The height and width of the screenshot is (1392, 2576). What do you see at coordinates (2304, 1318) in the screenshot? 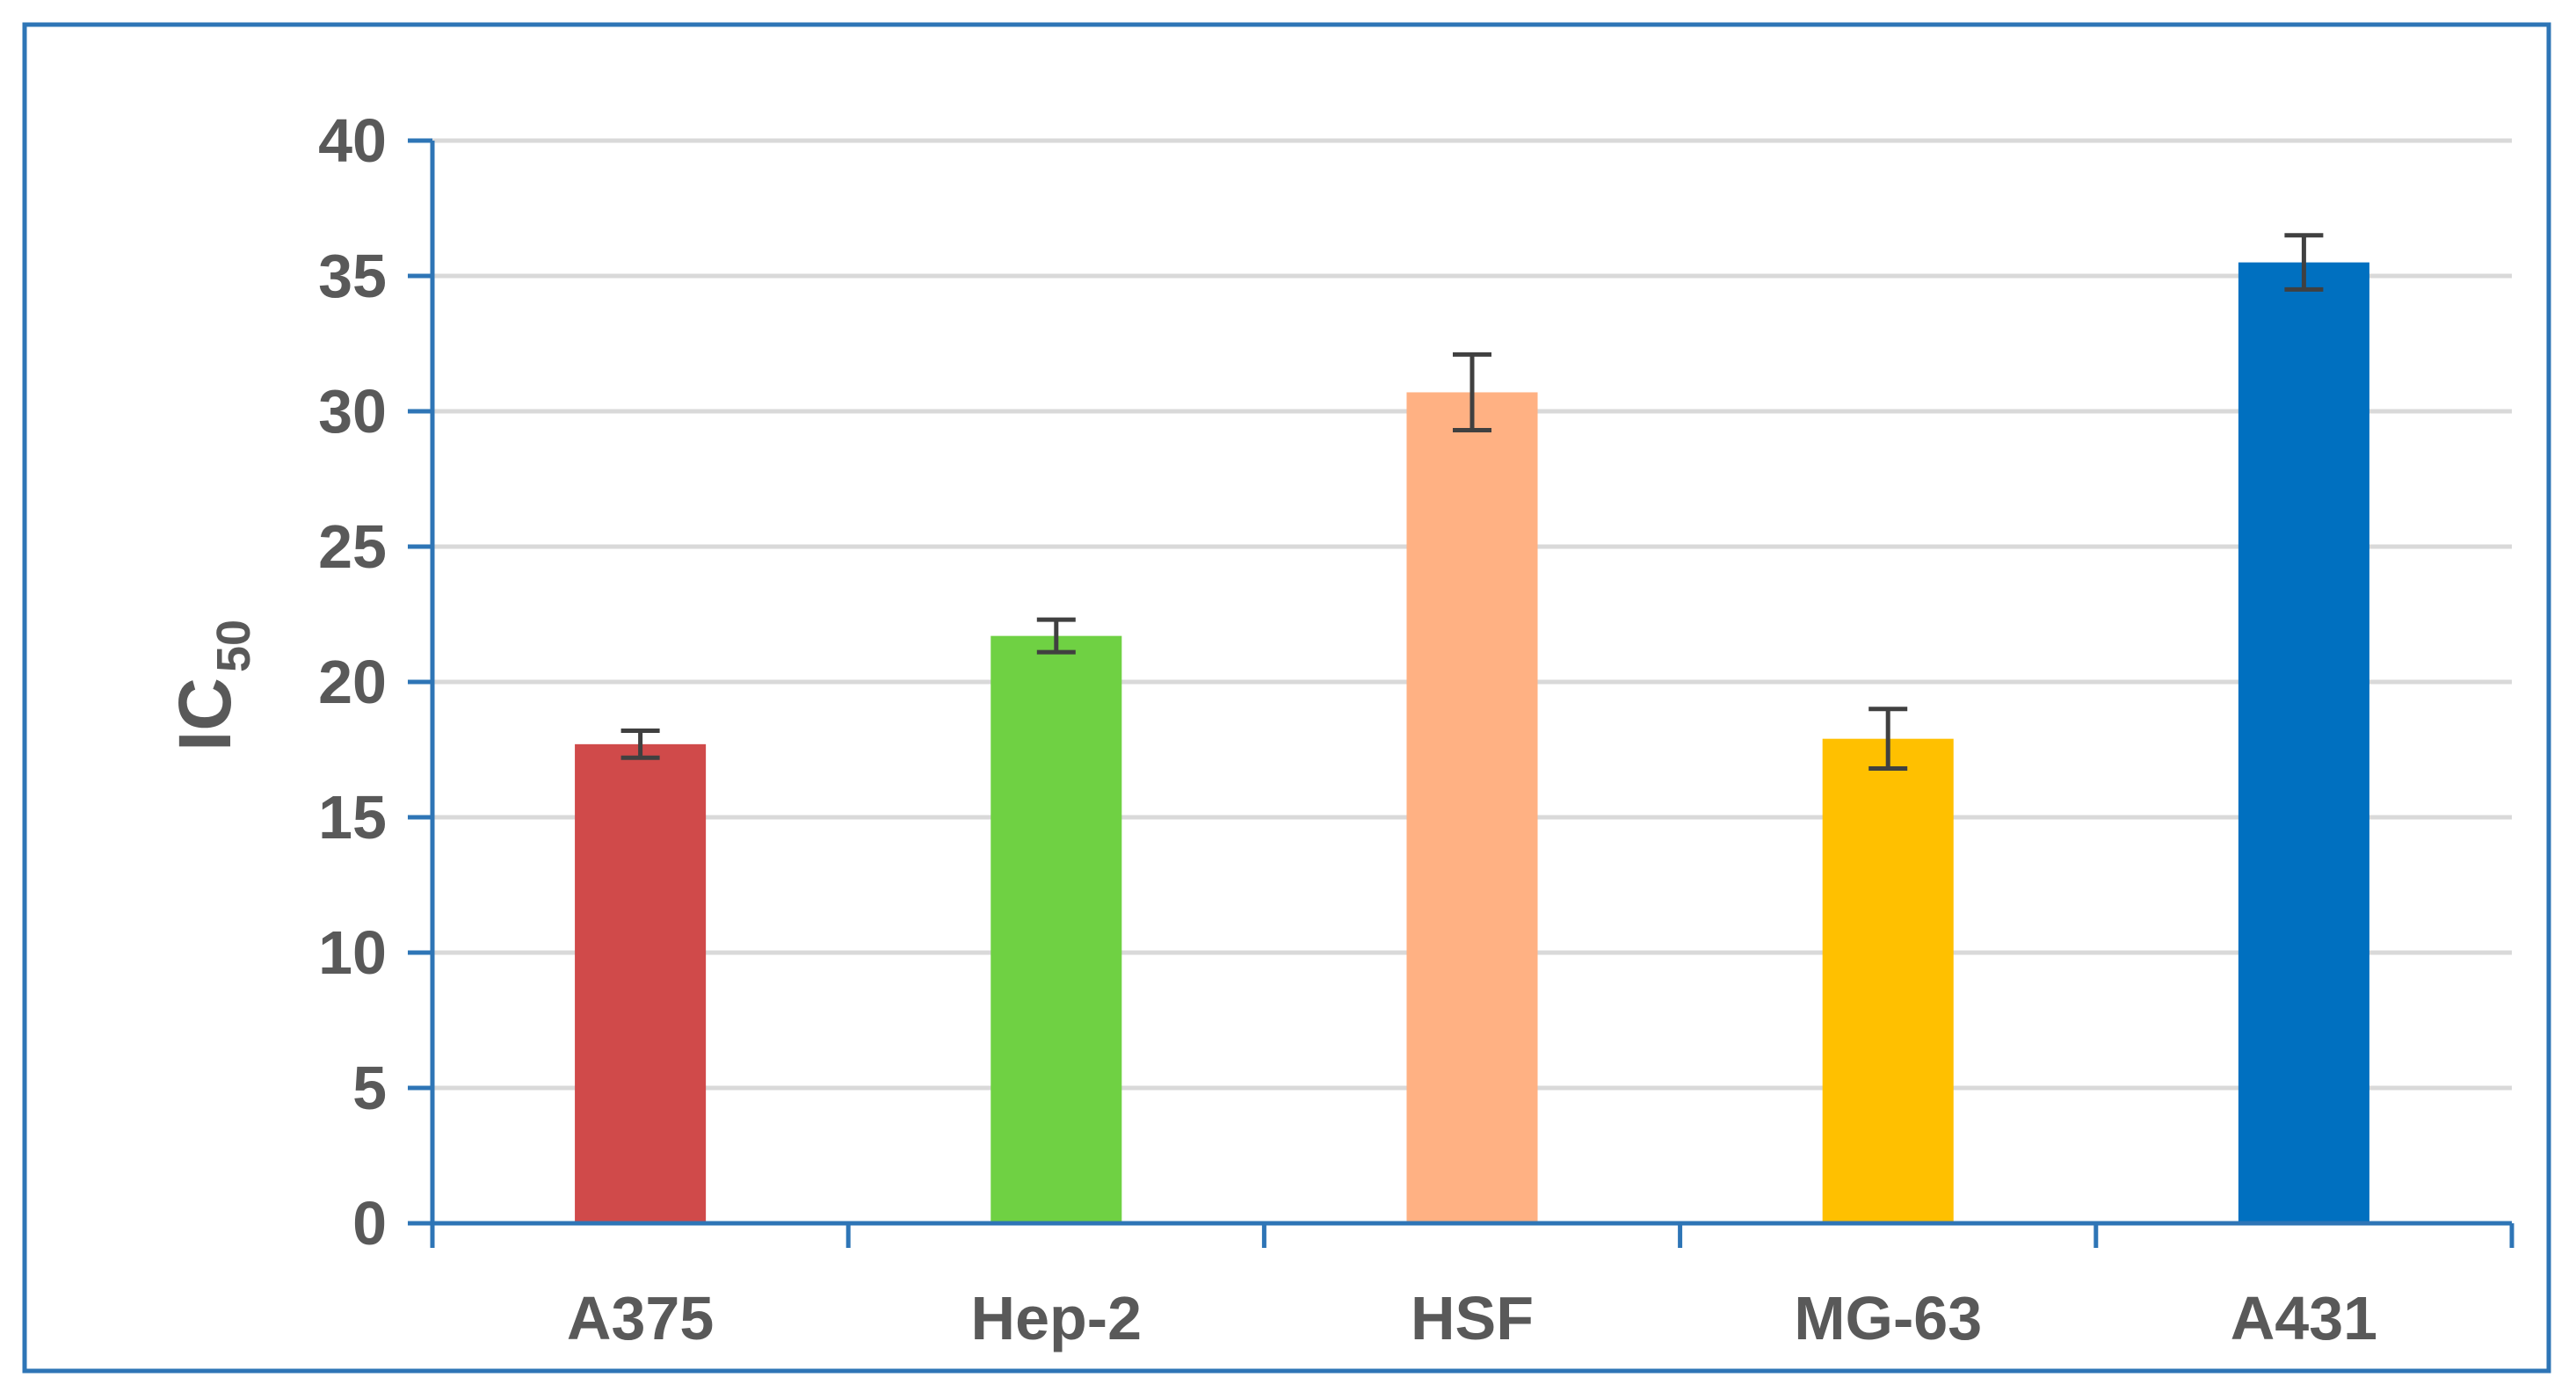
I see `x-tick-label: A431` at bounding box center [2304, 1318].